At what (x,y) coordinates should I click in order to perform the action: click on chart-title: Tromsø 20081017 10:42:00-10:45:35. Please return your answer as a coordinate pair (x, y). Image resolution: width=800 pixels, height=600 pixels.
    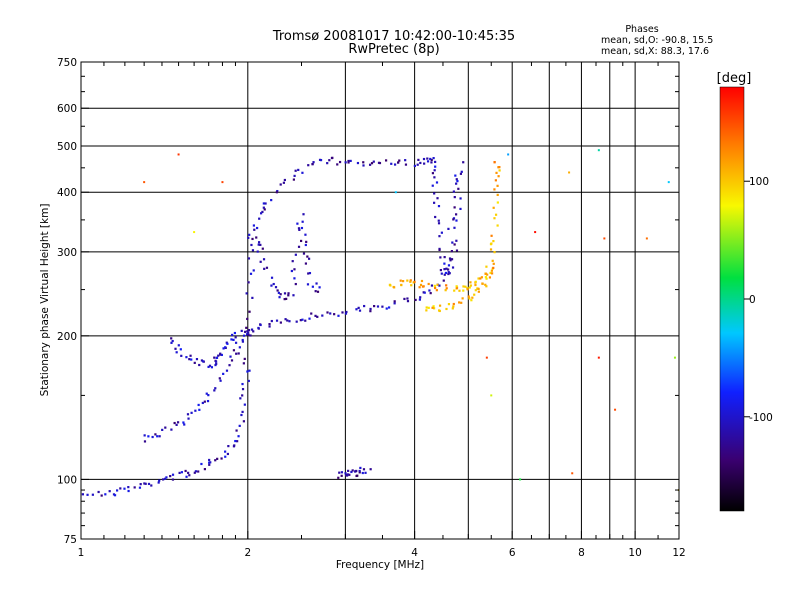
    Looking at the image, I should click on (393, 36).